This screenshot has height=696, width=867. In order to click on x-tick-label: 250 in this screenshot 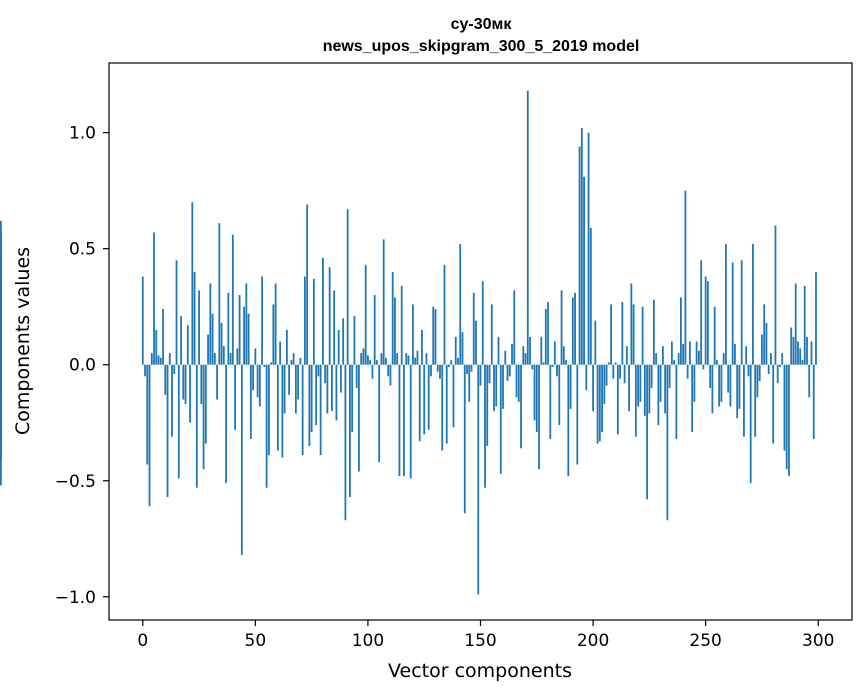, I will do `click(705, 641)`.